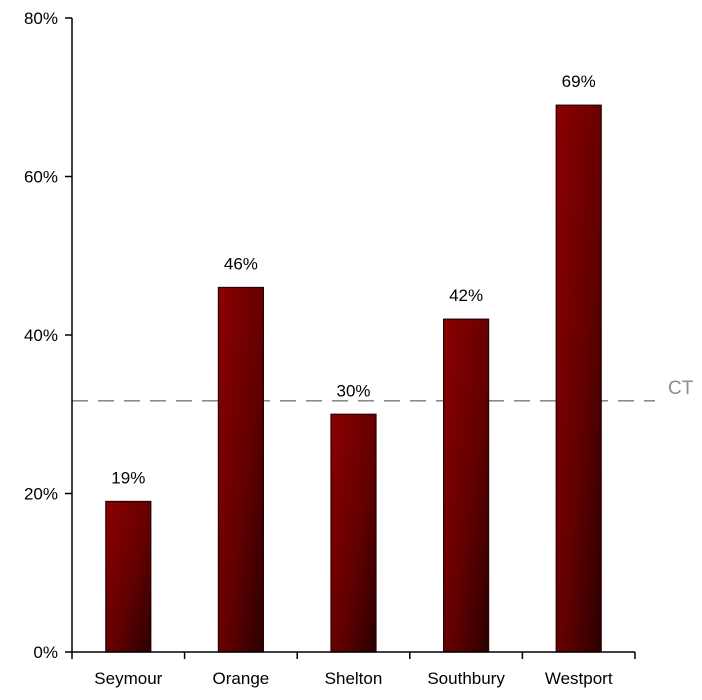  Describe the element at coordinates (41, 18) in the screenshot. I see `y-tick-label: 80%` at that location.